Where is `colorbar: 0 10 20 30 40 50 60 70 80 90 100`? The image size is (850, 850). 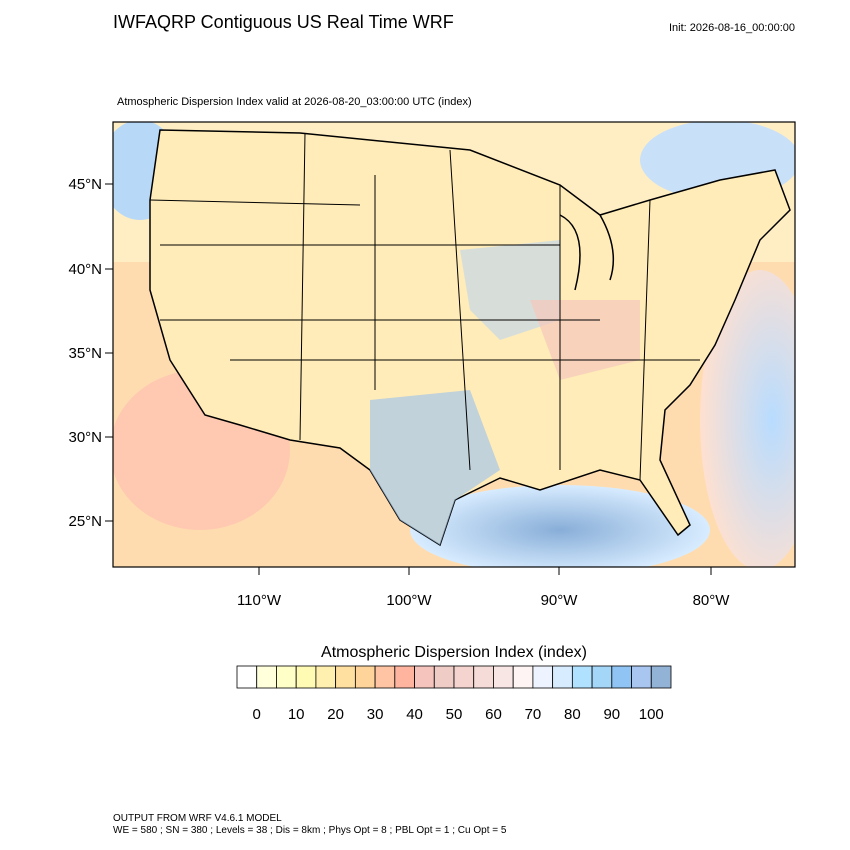
colorbar: 0 10 20 30 40 50 60 70 80 90 100 is located at coordinates (454, 694).